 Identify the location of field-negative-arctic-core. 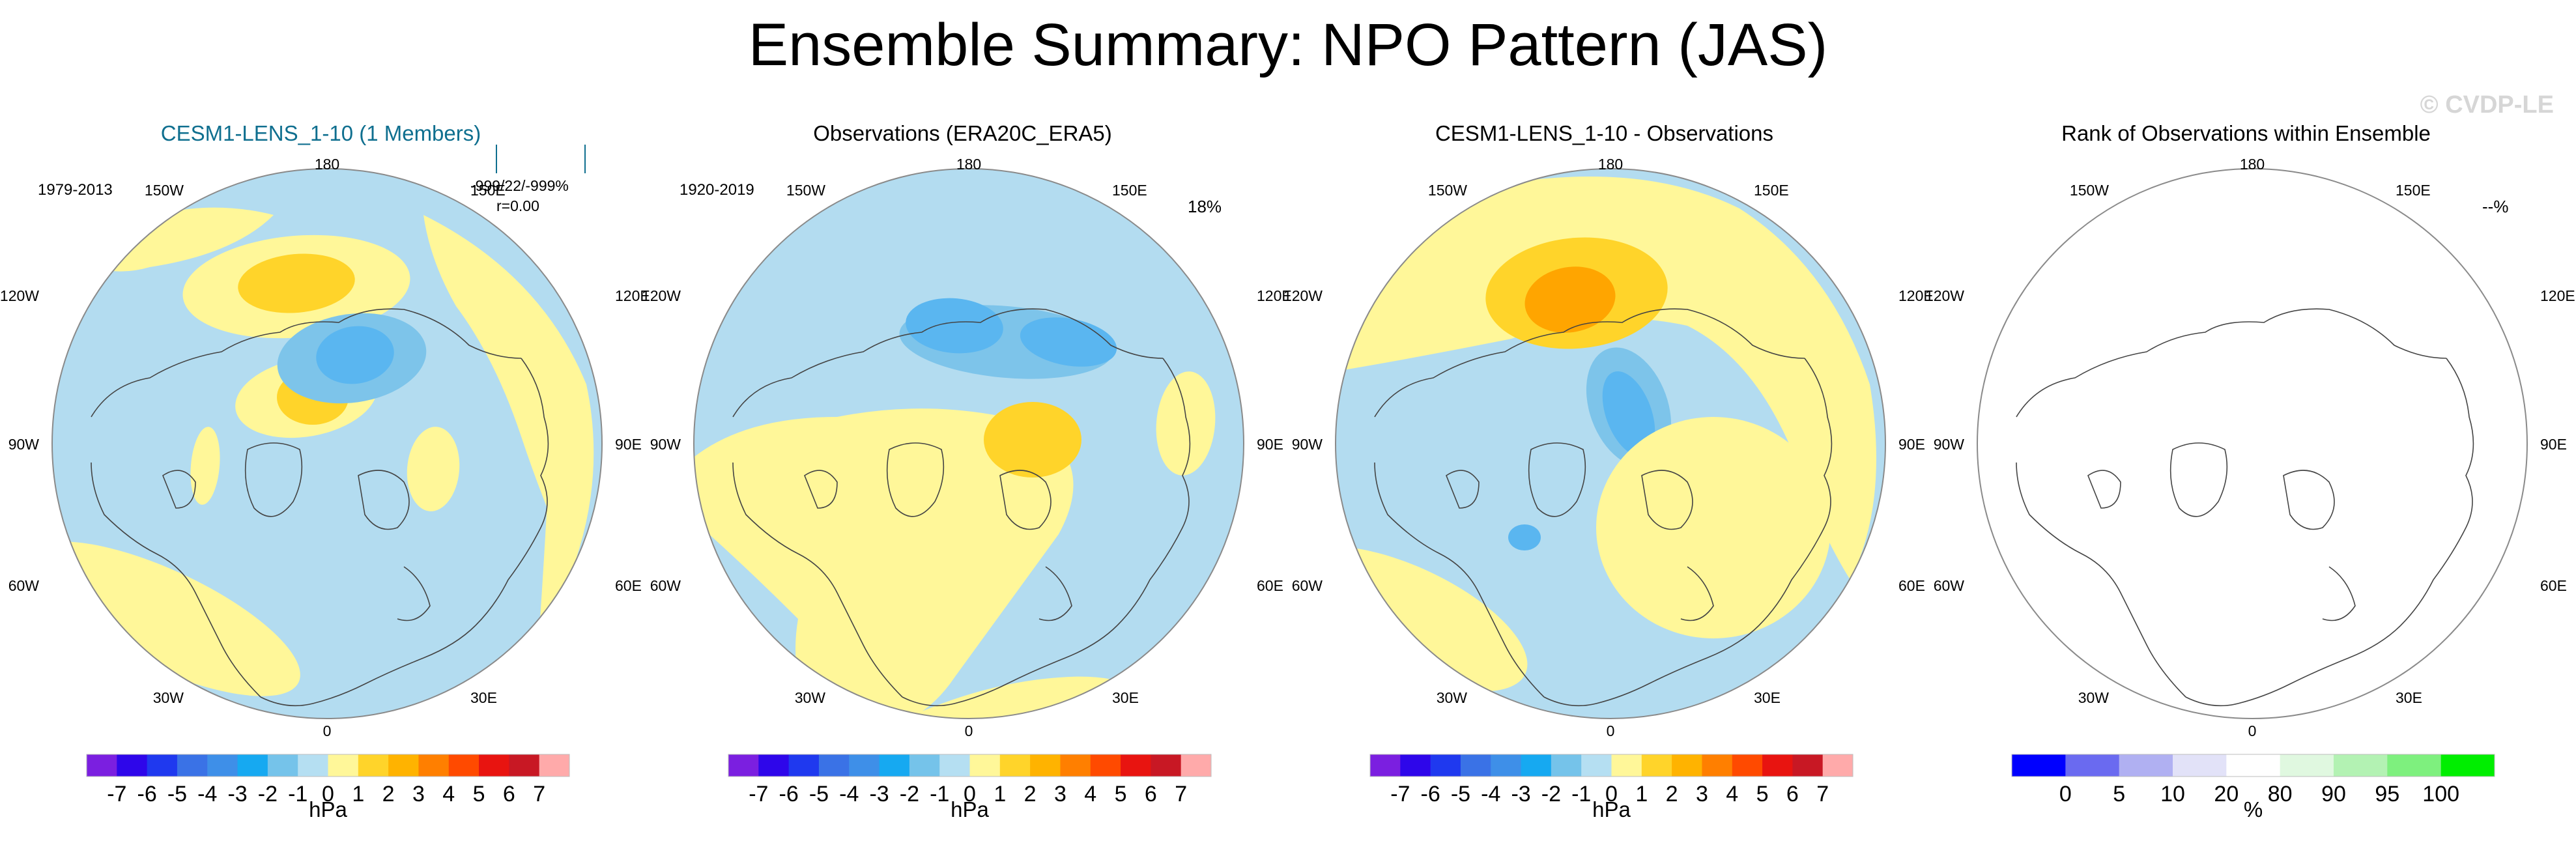
(1628, 414).